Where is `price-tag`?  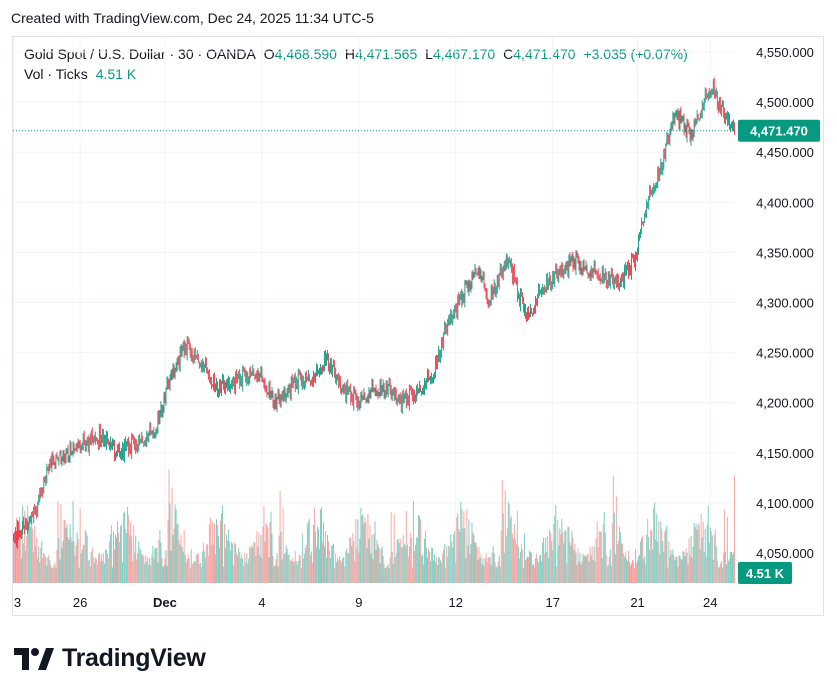 price-tag is located at coordinates (779, 130).